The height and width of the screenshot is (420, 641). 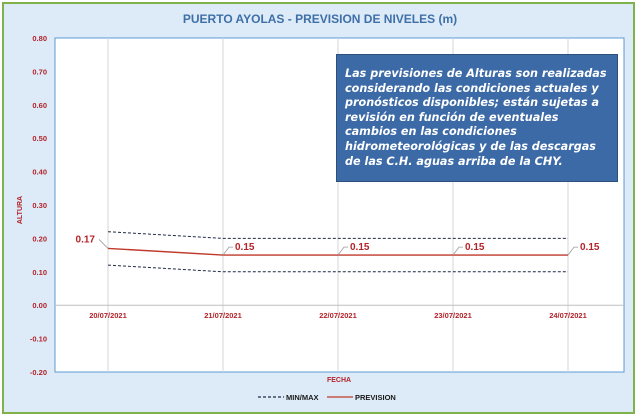 What do you see at coordinates (453, 315) in the screenshot?
I see `x-tick-label: 23/07/2021` at bounding box center [453, 315].